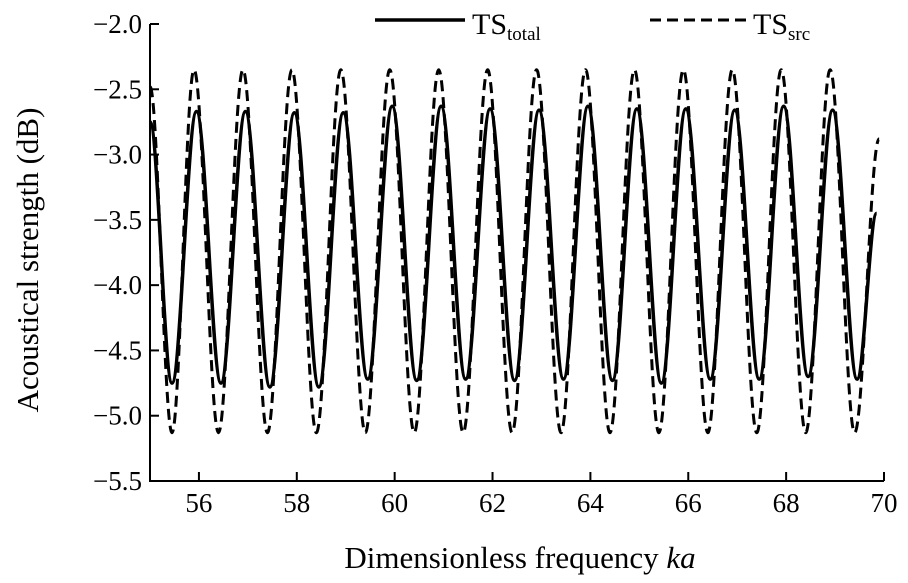 Image resolution: width=908 pixels, height=583 pixels. I want to click on x-tick-label: 68, so click(786, 503).